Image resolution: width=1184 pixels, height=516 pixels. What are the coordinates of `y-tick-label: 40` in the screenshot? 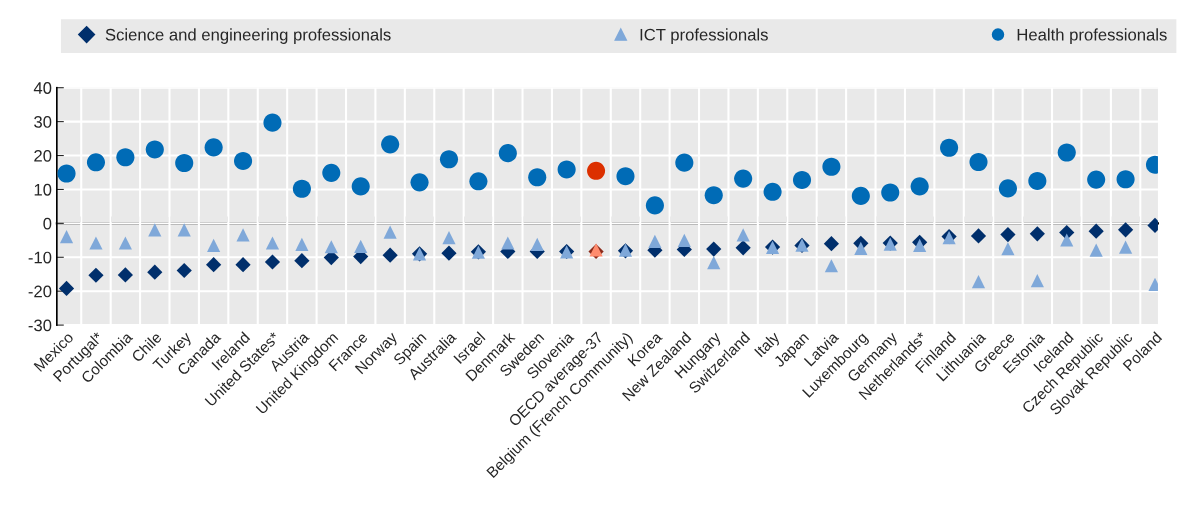 It's located at (42, 88).